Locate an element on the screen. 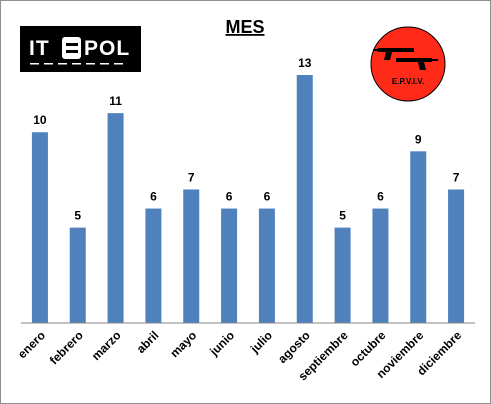 The width and height of the screenshot is (491, 404). data-label-julio: 6 is located at coordinates (267, 197).